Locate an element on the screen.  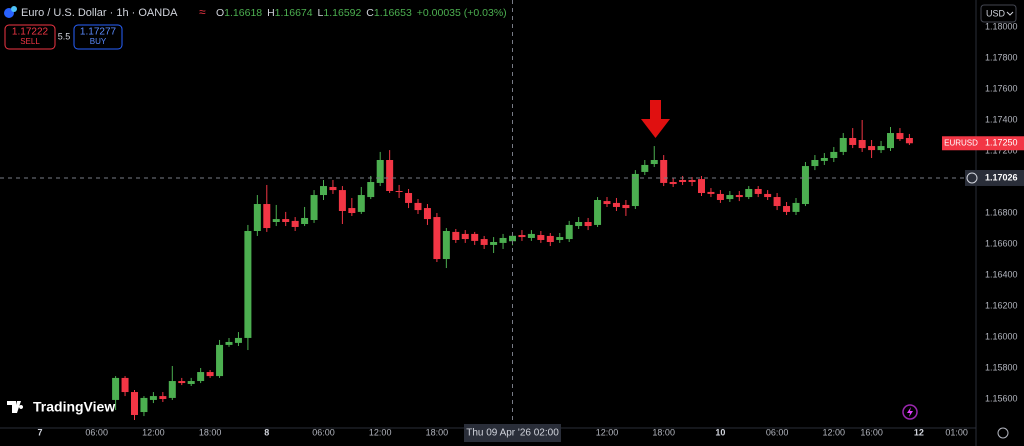
lightning-icon is located at coordinates (910, 412).